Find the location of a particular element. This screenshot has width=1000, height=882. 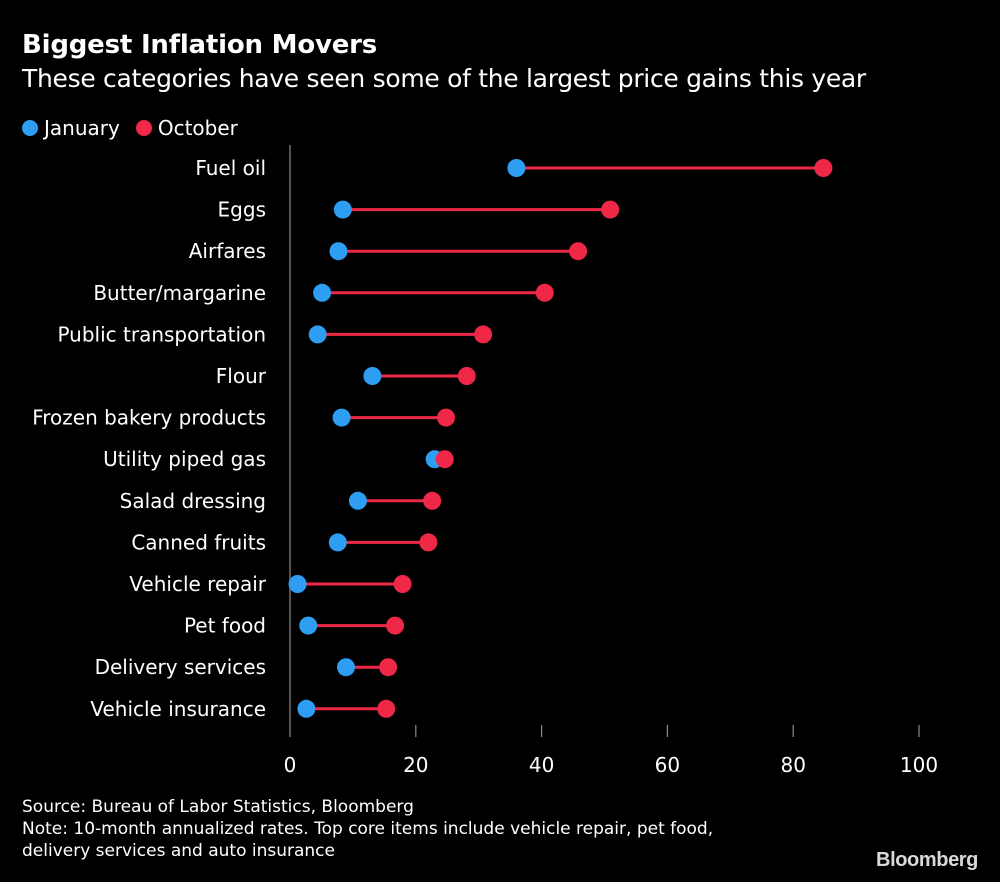

bloomberg-logo: Bloomberg is located at coordinates (927, 860).